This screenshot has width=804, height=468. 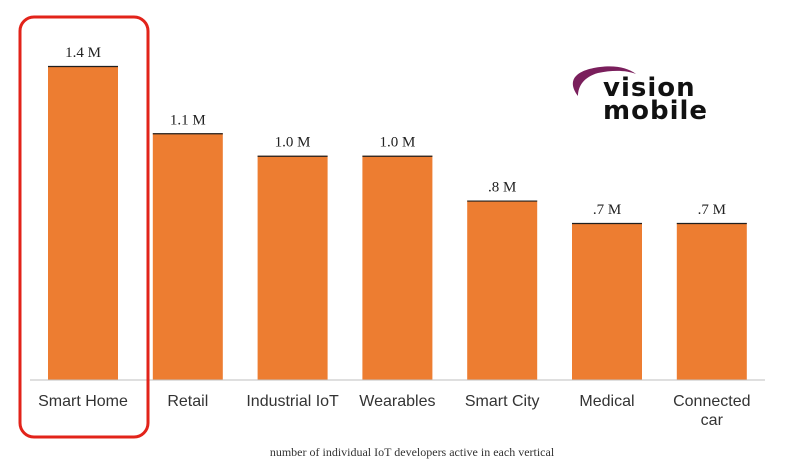 I want to click on category-label-smart-city: Smart City, so click(x=502, y=401).